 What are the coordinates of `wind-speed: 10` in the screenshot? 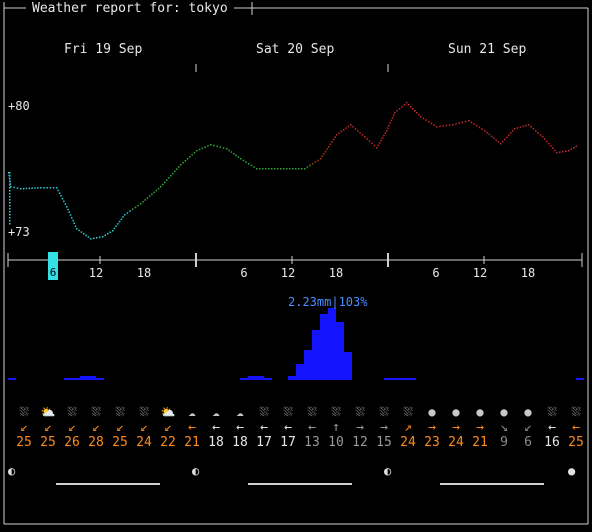 It's located at (336, 442).